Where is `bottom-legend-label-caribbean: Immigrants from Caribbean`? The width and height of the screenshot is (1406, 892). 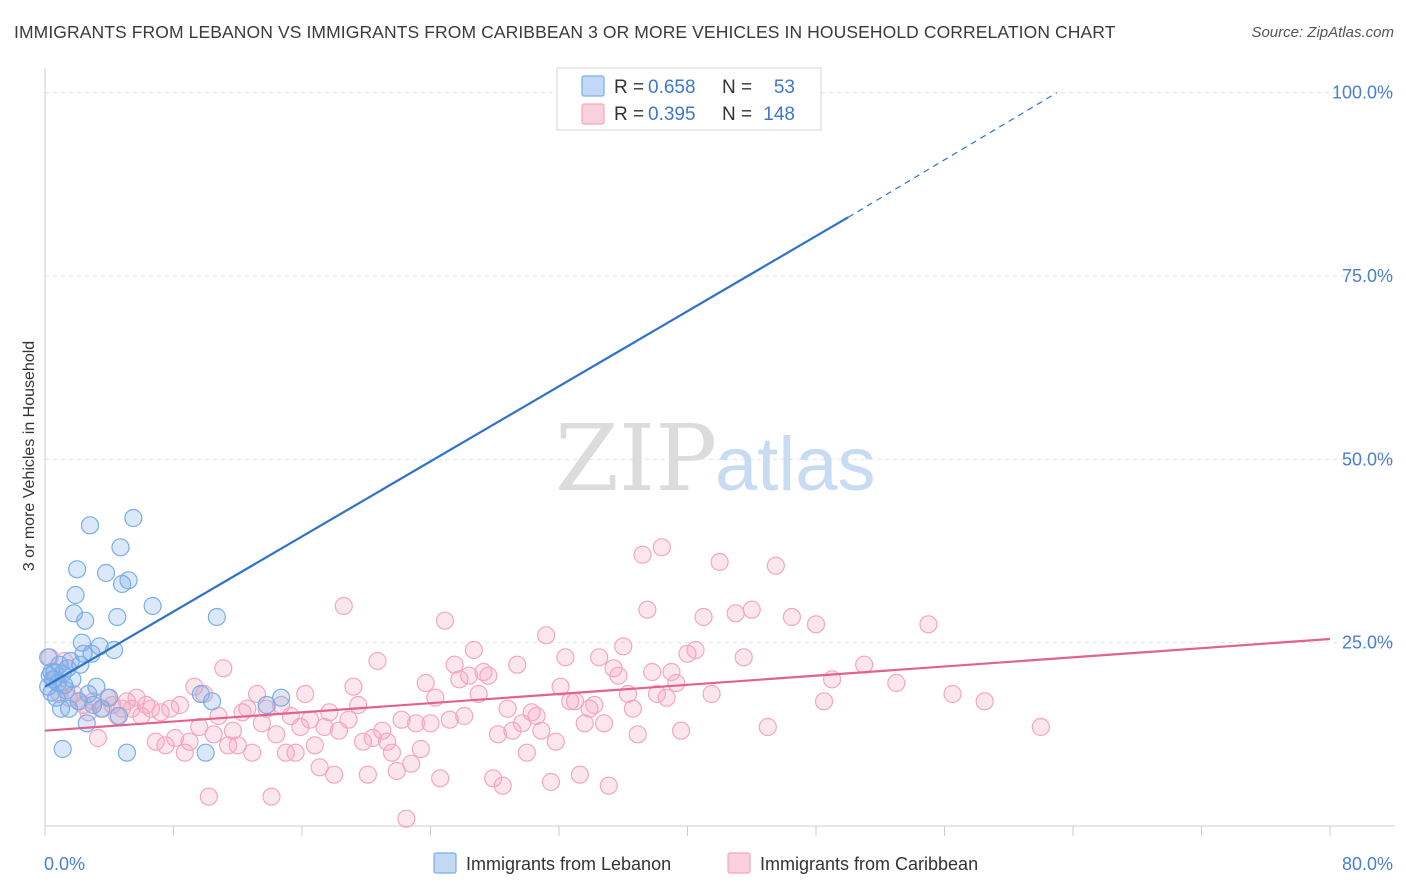
bottom-legend-label-caribbean: Immigrants from Caribbean is located at coordinates (869, 864).